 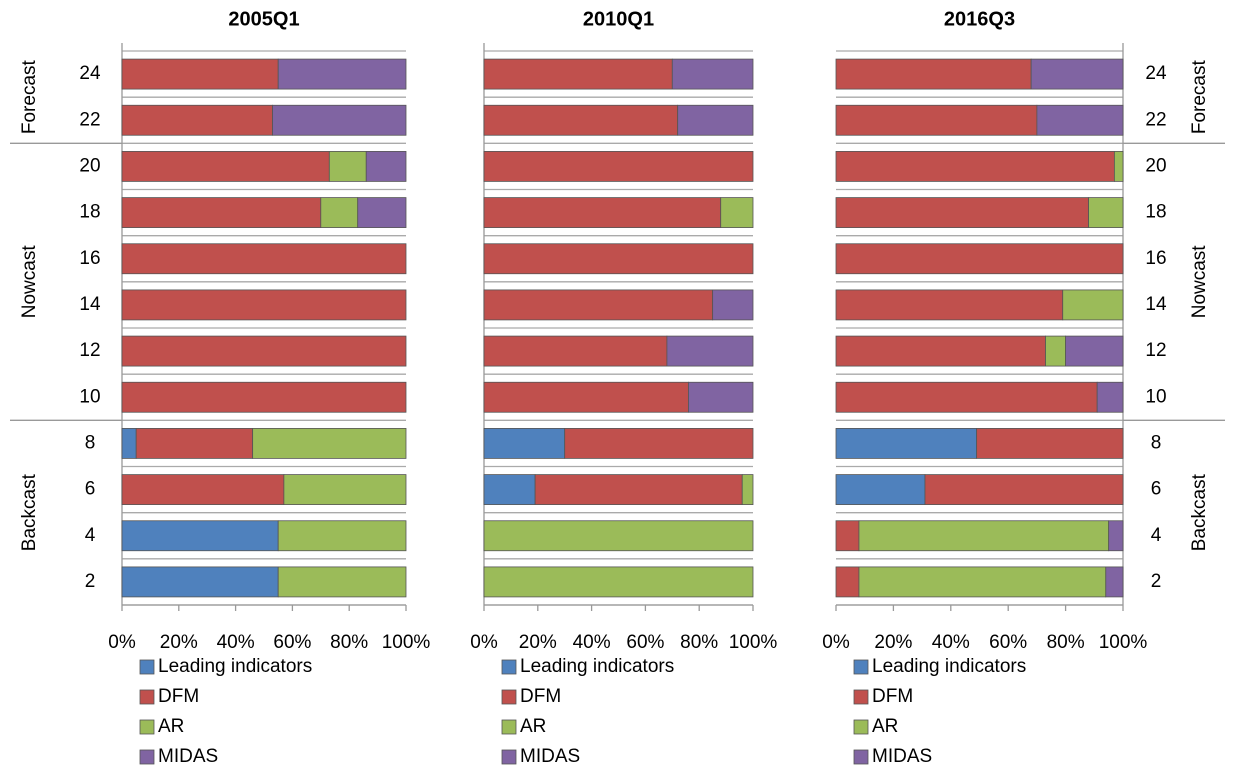 What do you see at coordinates (1199, 512) in the screenshot?
I see `group-label: Backcast` at bounding box center [1199, 512].